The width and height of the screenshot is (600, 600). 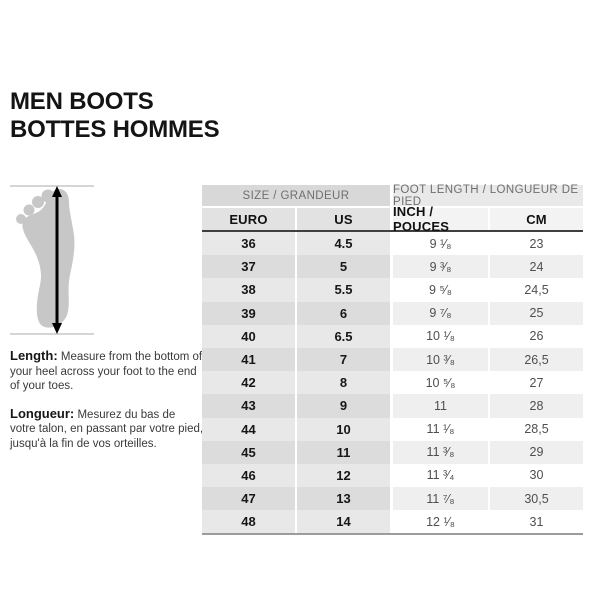 I want to click on cm-length-cell: 30,5, so click(x=535, y=499).